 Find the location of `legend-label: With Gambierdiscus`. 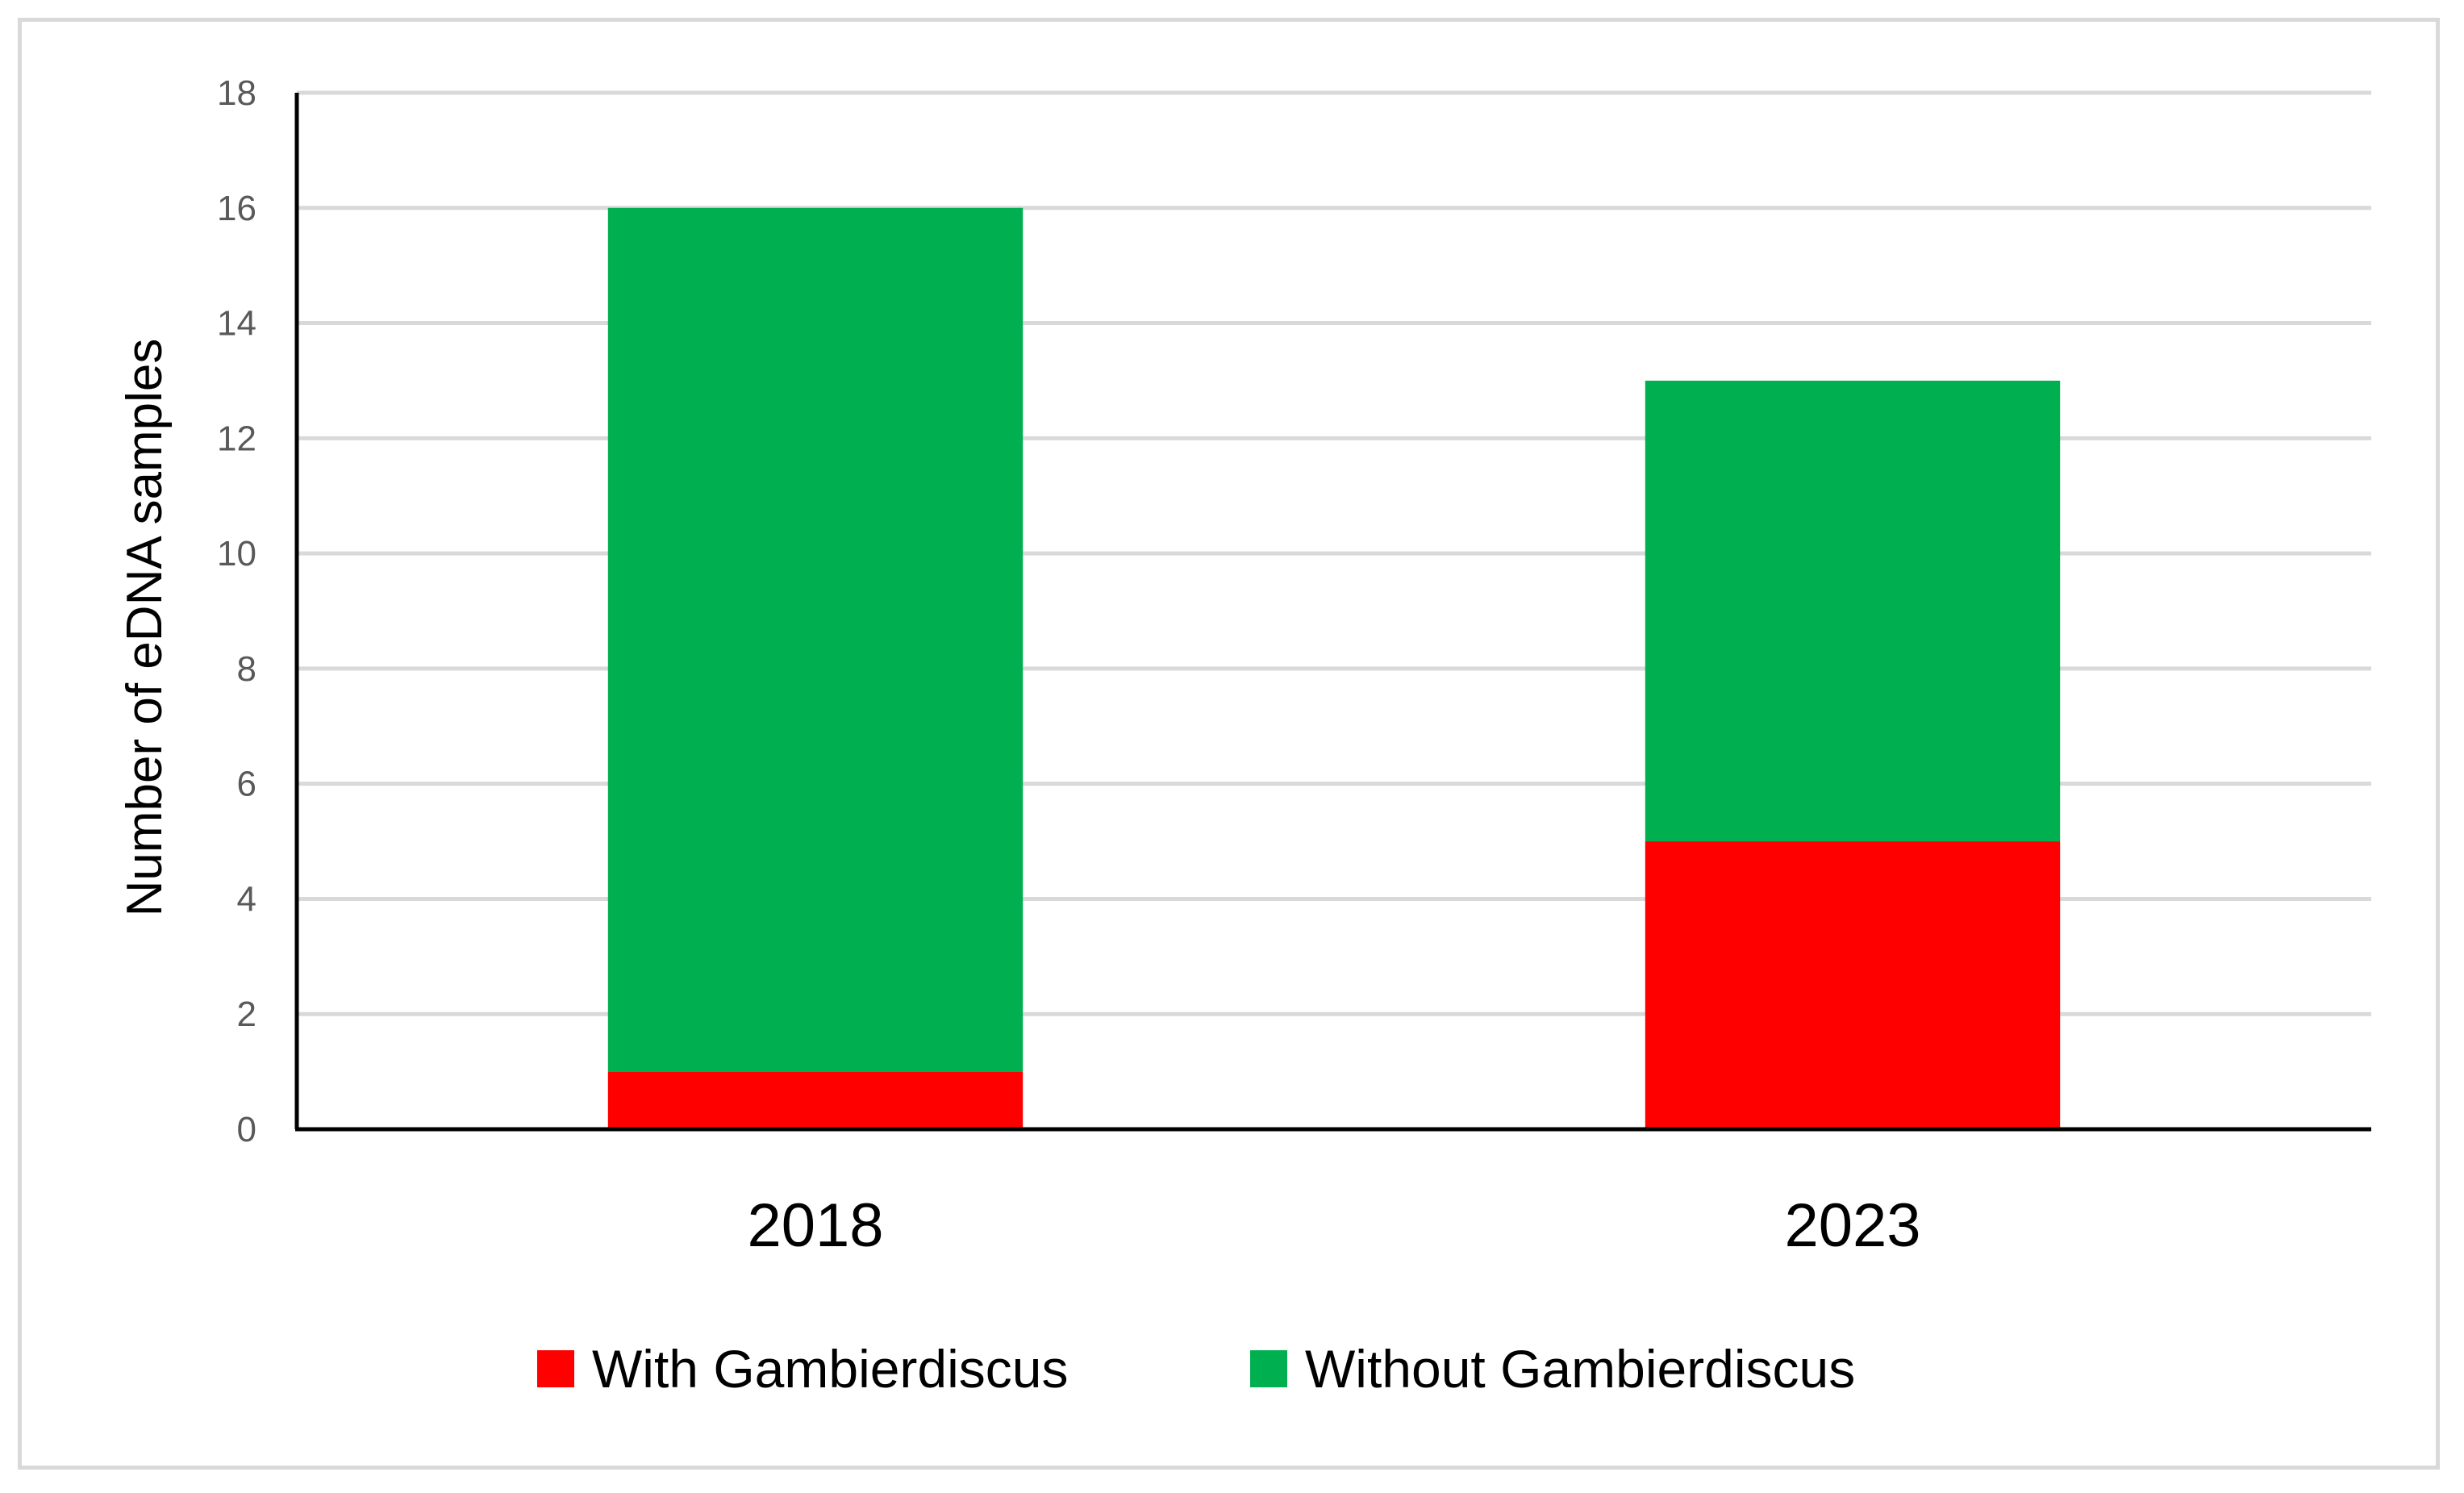

legend-label: With Gambierdiscus is located at coordinates (831, 1369).